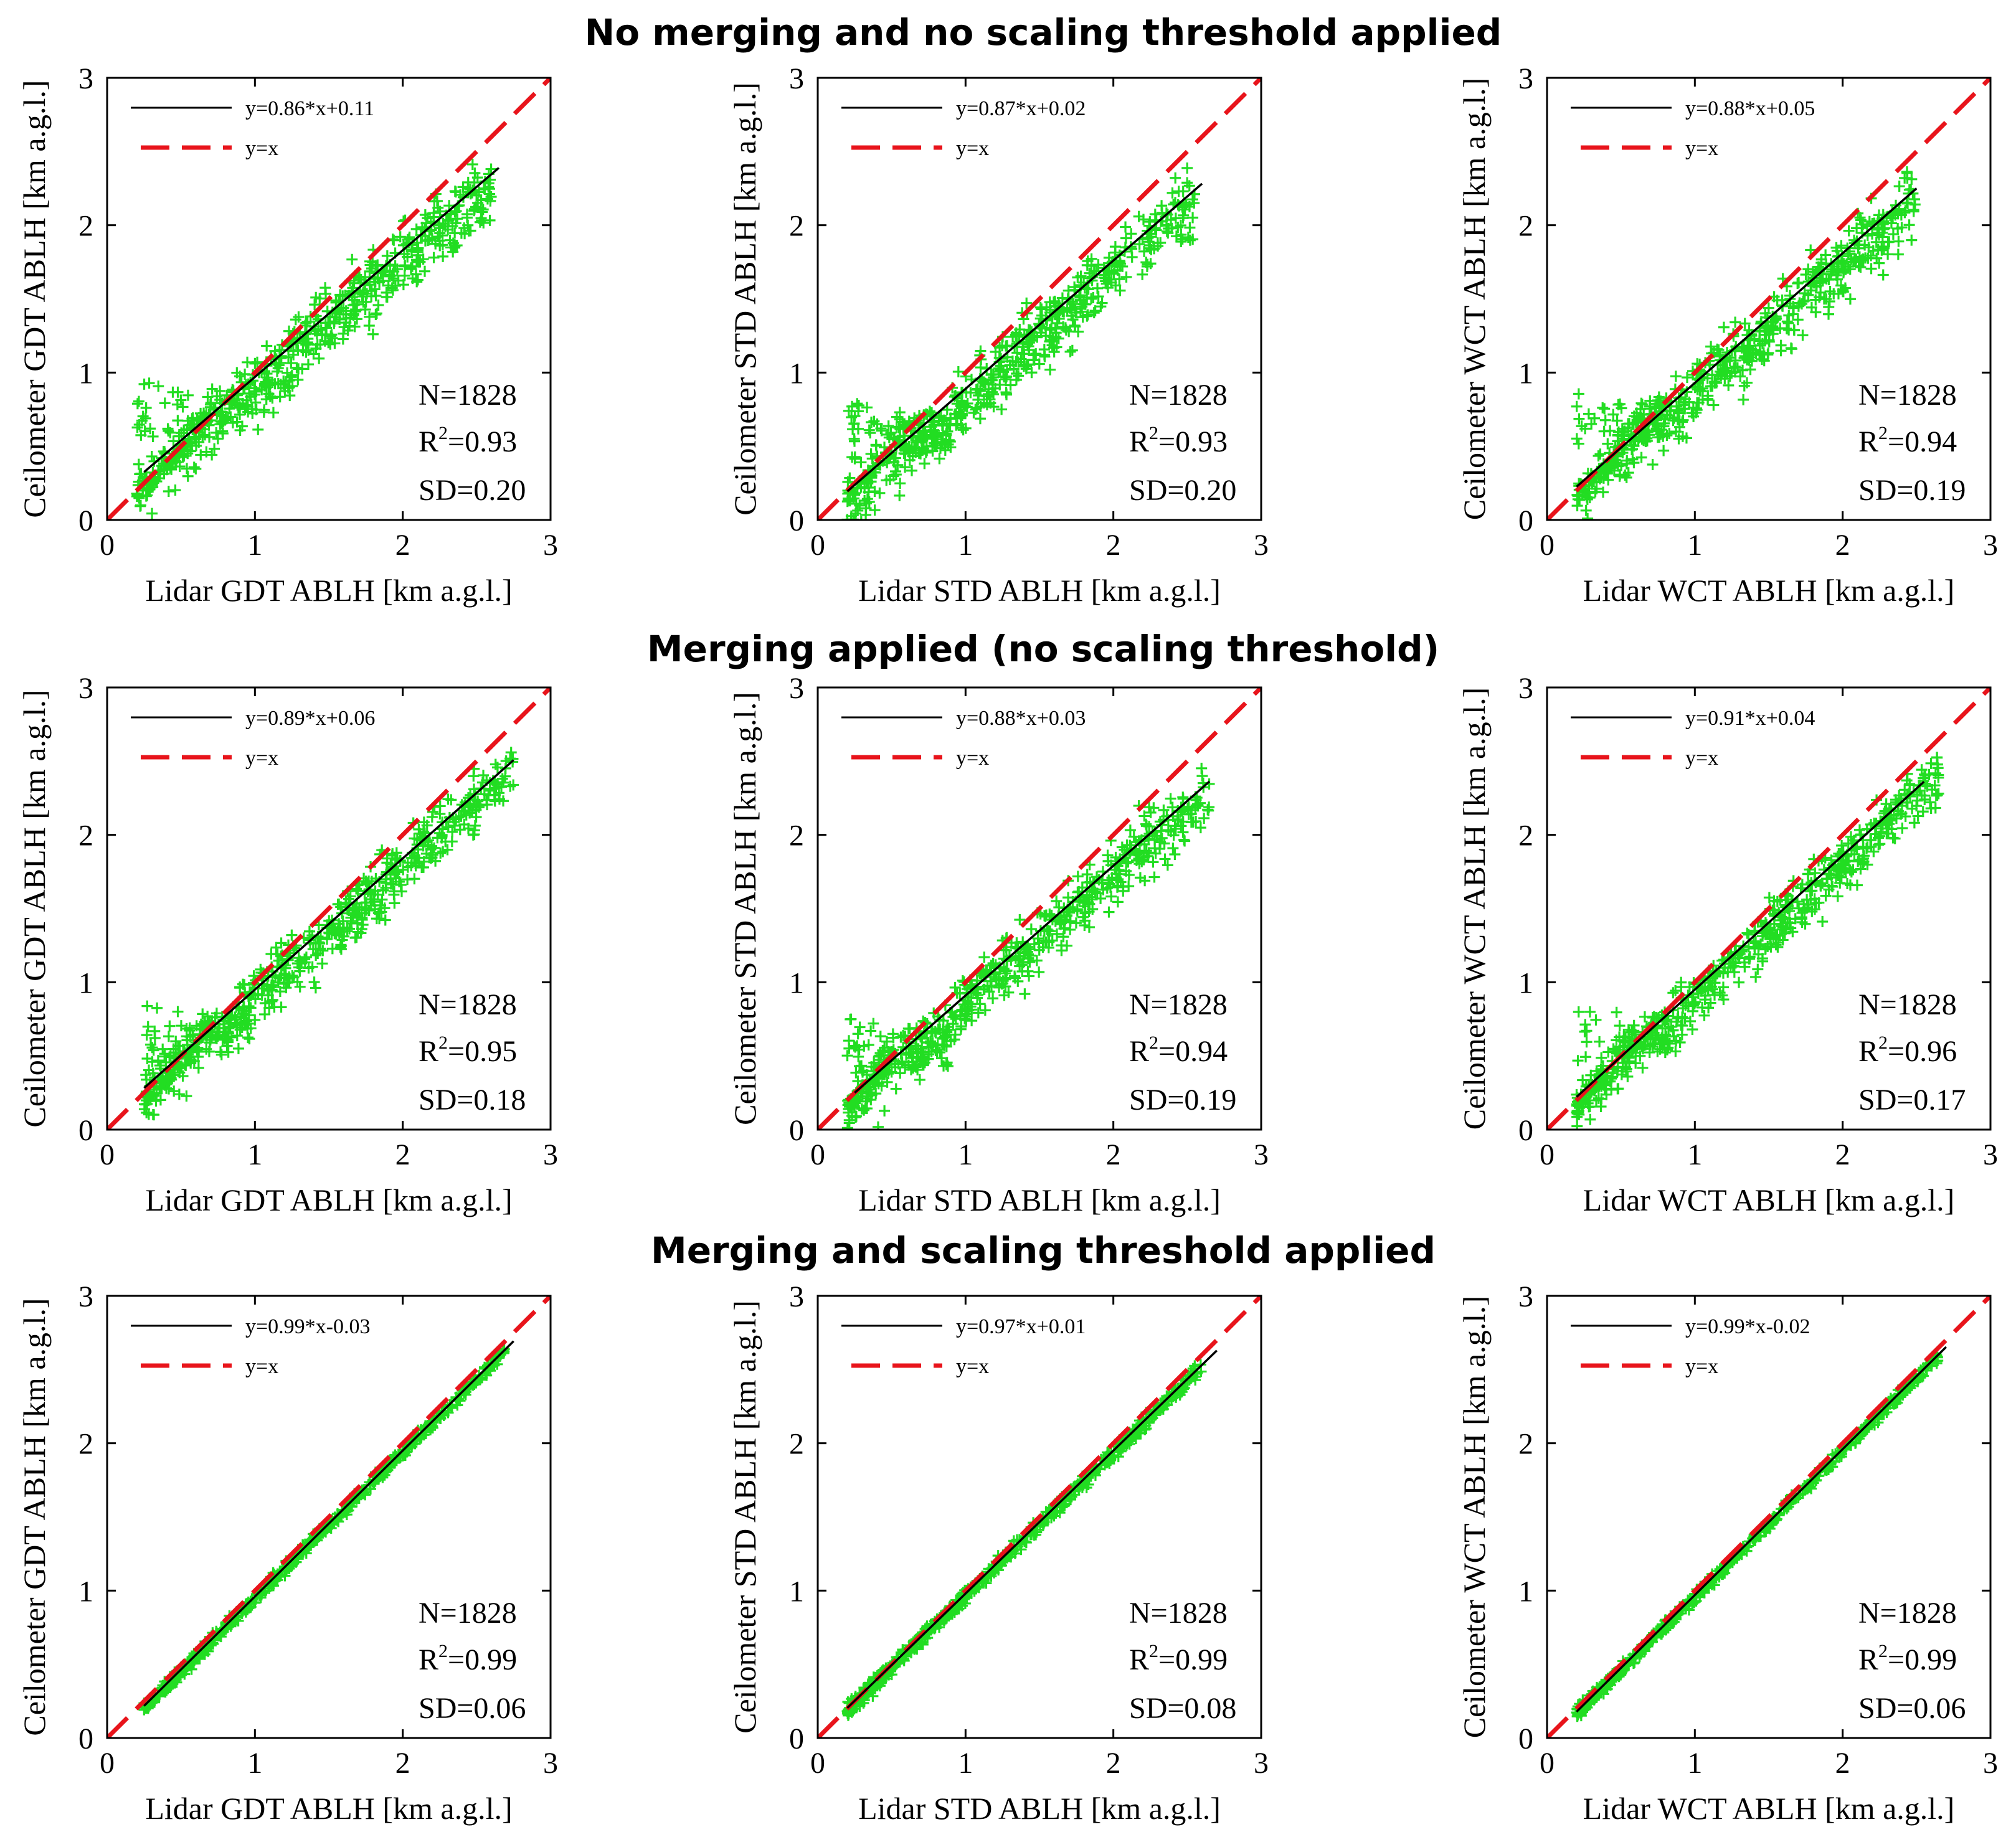 The height and width of the screenshot is (1837, 2016). I want to click on fit-line, so click(328, 924).